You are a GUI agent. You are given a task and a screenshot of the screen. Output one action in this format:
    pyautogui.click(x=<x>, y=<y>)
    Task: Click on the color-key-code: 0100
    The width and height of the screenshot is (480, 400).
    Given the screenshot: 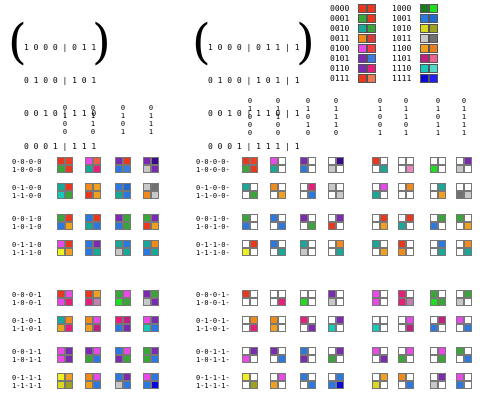 What is the action you would take?
    pyautogui.click(x=340, y=48)
    